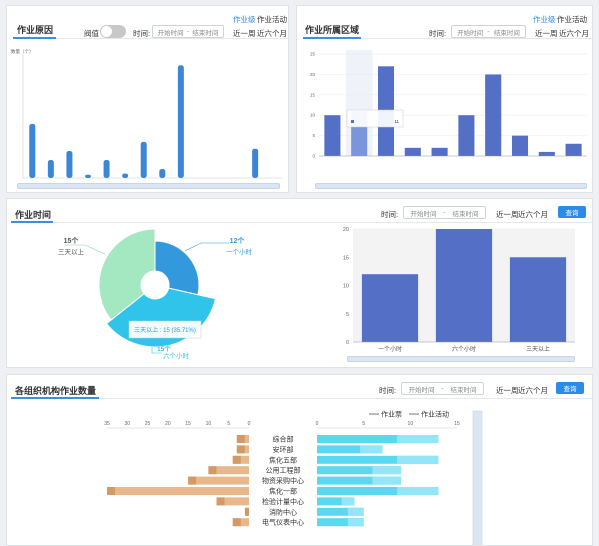 This screenshot has width=599, height=546. Describe the element at coordinates (448, 104) in the screenshot. I see `region-bar-chart: 0 5 10 15 20 25 11` at that location.